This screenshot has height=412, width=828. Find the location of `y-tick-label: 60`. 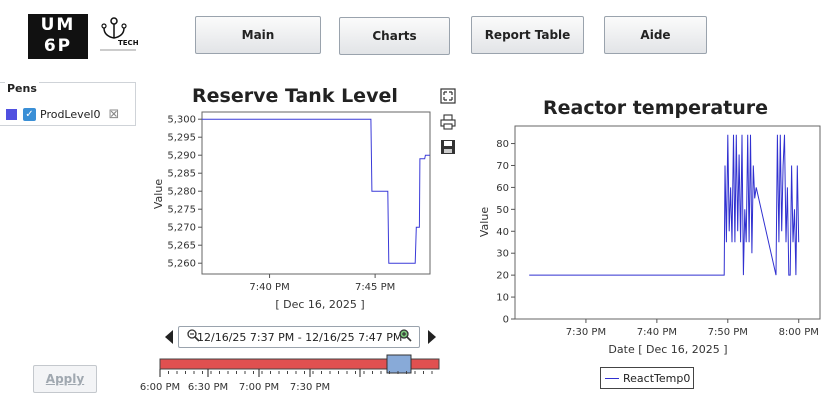

y-tick-label: 60 is located at coordinates (502, 188).